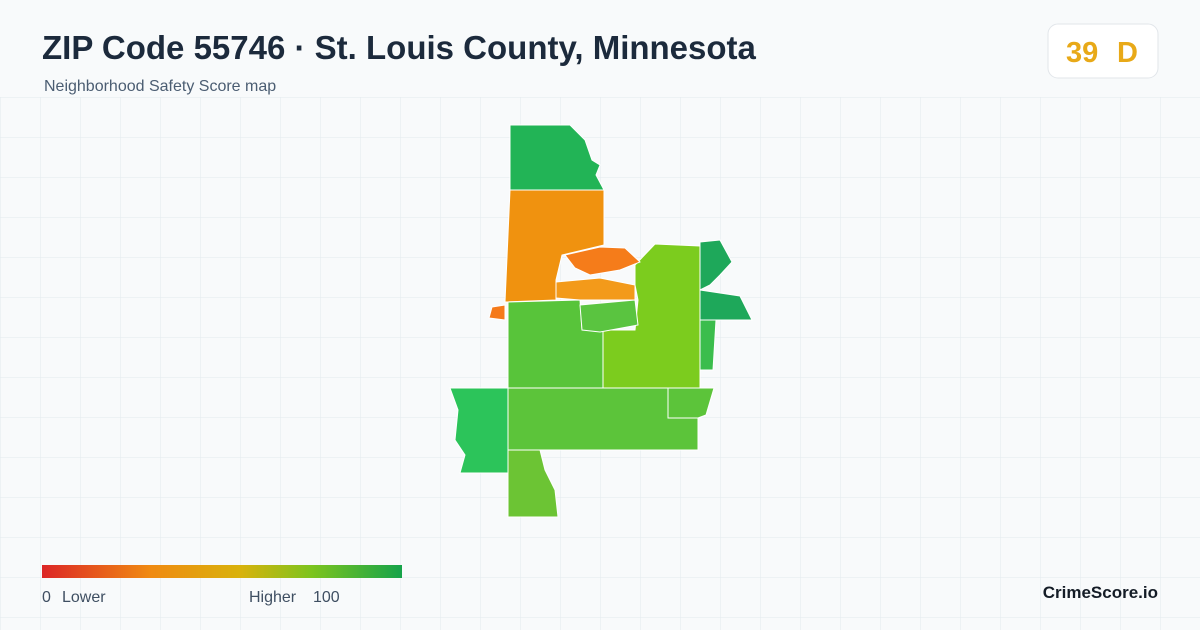 This screenshot has height=630, width=1200. I want to click on legend-scale, so click(222, 571).